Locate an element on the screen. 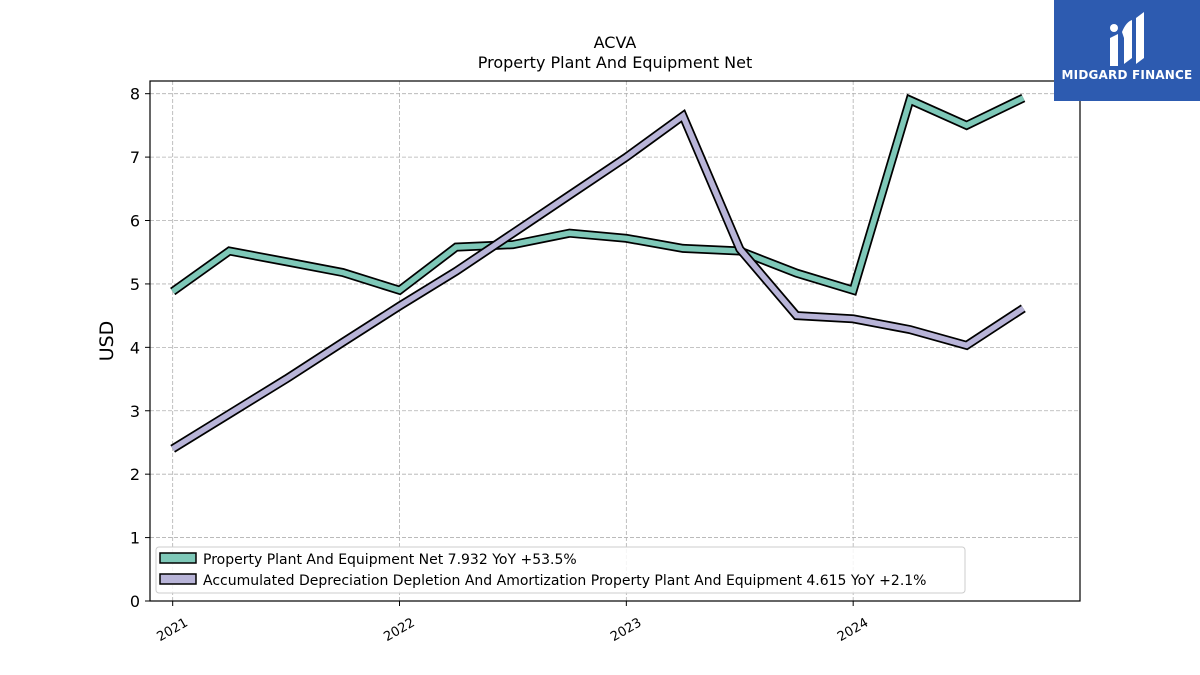  y-tick-label: 4 is located at coordinates (135, 347).